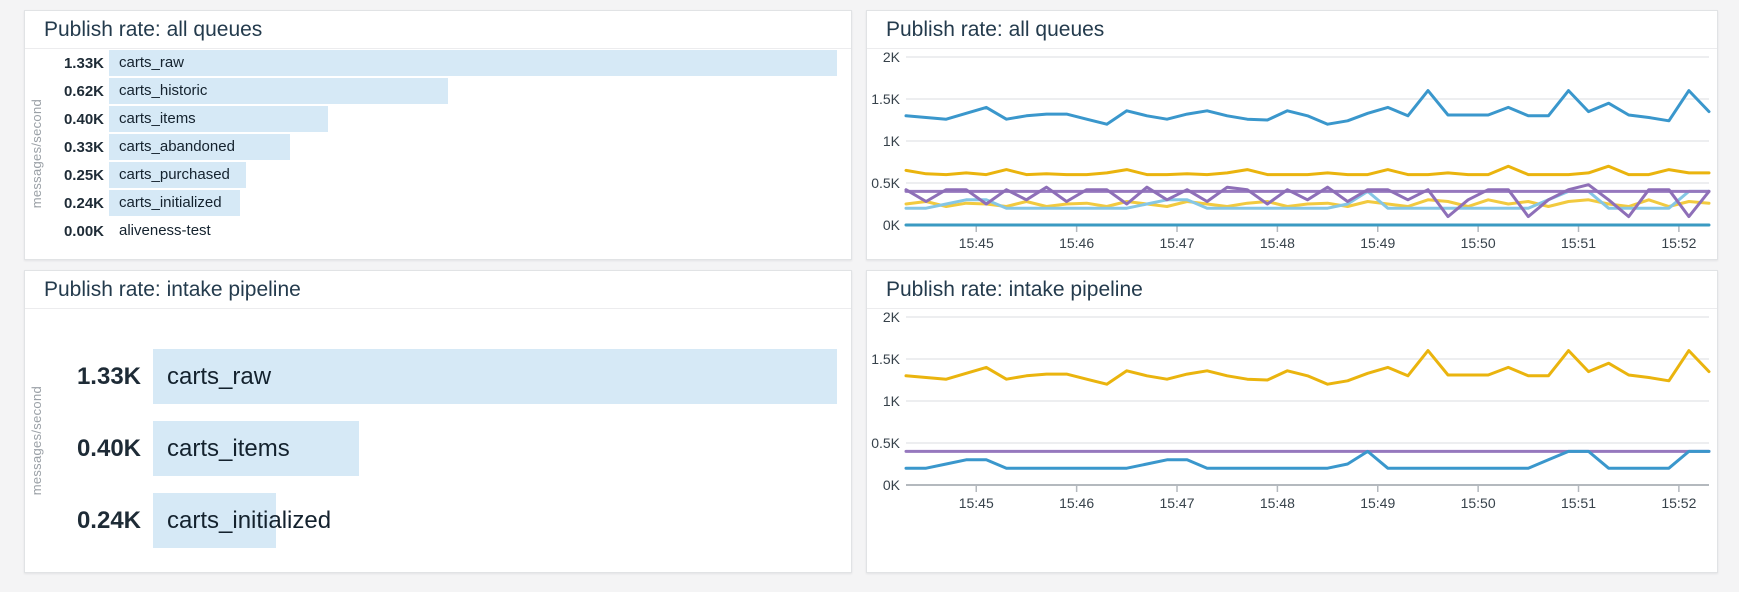  What do you see at coordinates (163, 90) in the screenshot?
I see `queue-name-label: carts_historic` at bounding box center [163, 90].